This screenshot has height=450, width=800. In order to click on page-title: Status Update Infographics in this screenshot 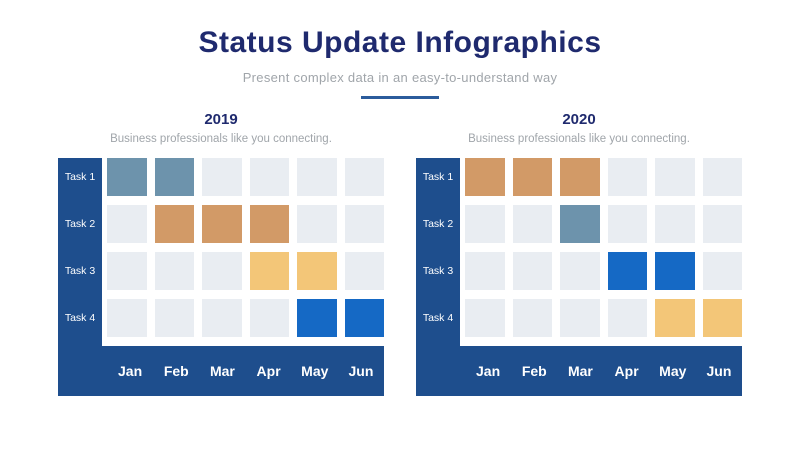, I will do `click(400, 42)`.